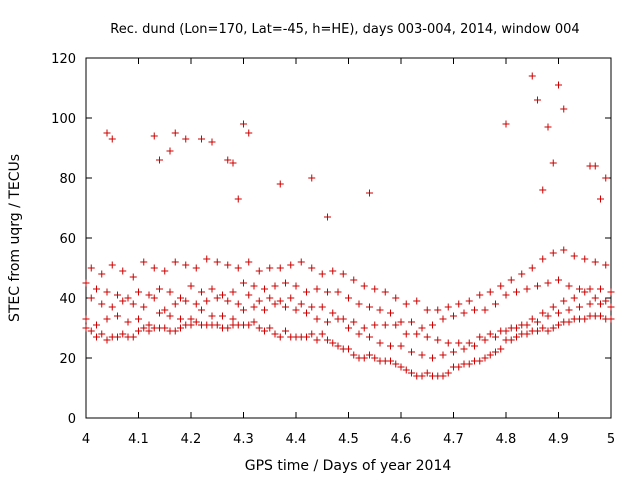 The image size is (640, 480). What do you see at coordinates (63, 59) in the screenshot?
I see `y-tick-label: 120` at bounding box center [63, 59].